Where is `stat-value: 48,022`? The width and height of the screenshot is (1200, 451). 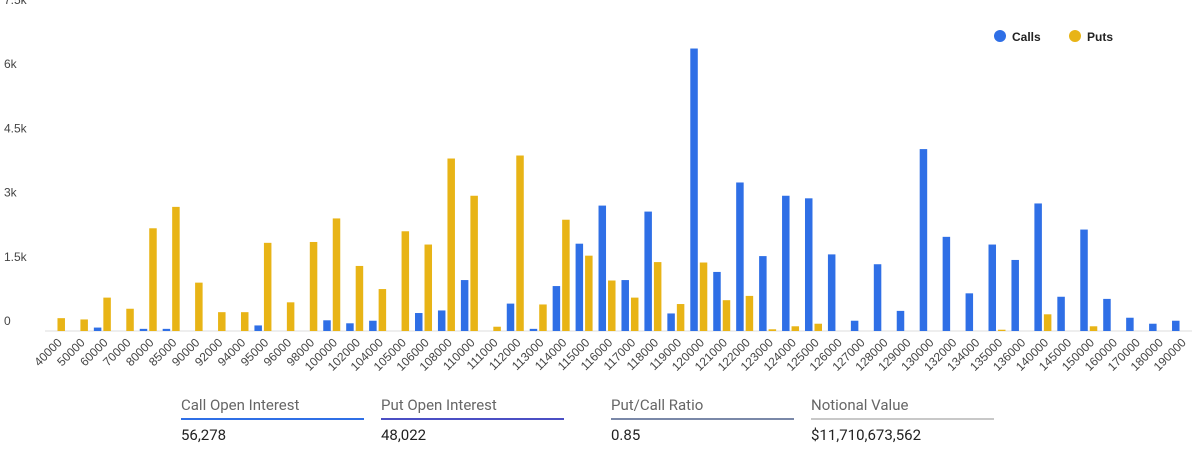
stat-value: 48,022 is located at coordinates (404, 435).